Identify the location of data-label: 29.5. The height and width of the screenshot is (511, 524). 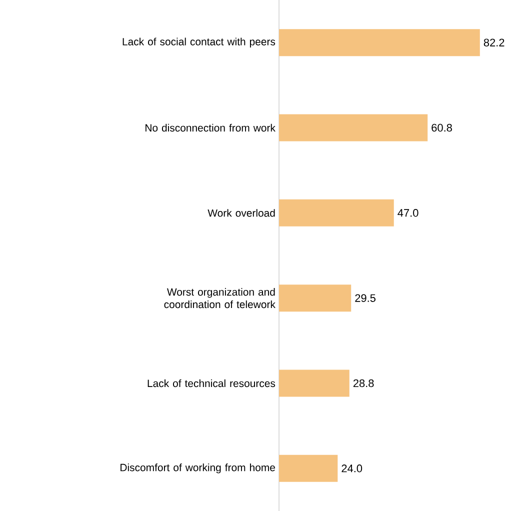
(365, 298).